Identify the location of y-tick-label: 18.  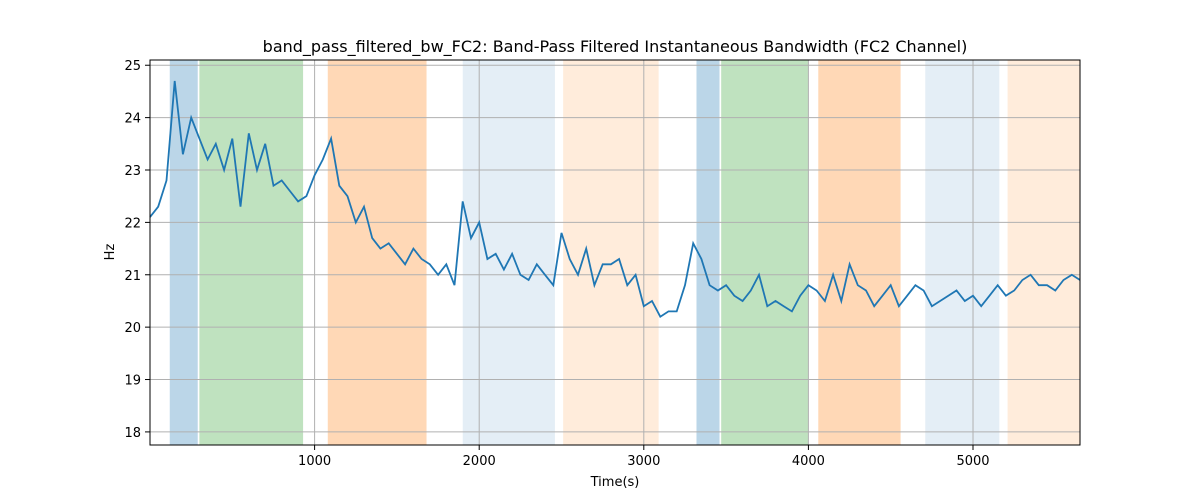
(132, 433).